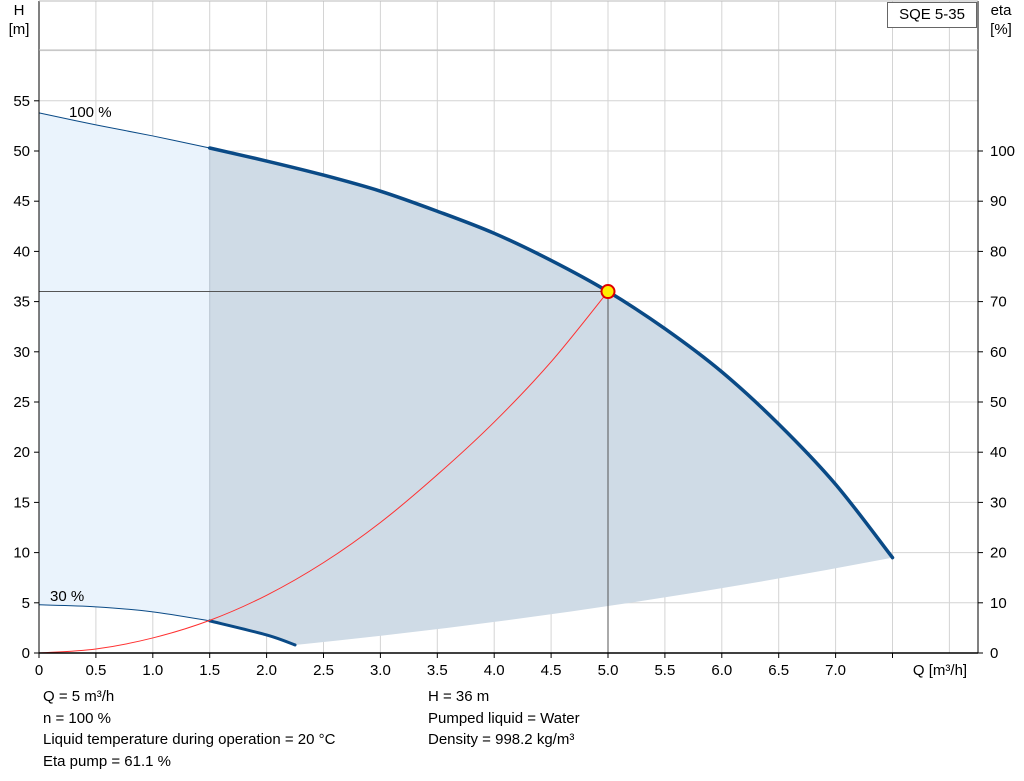 The height and width of the screenshot is (781, 1024). Describe the element at coordinates (1001, 29) in the screenshot. I see `y2-axis-unit: [%]` at that location.